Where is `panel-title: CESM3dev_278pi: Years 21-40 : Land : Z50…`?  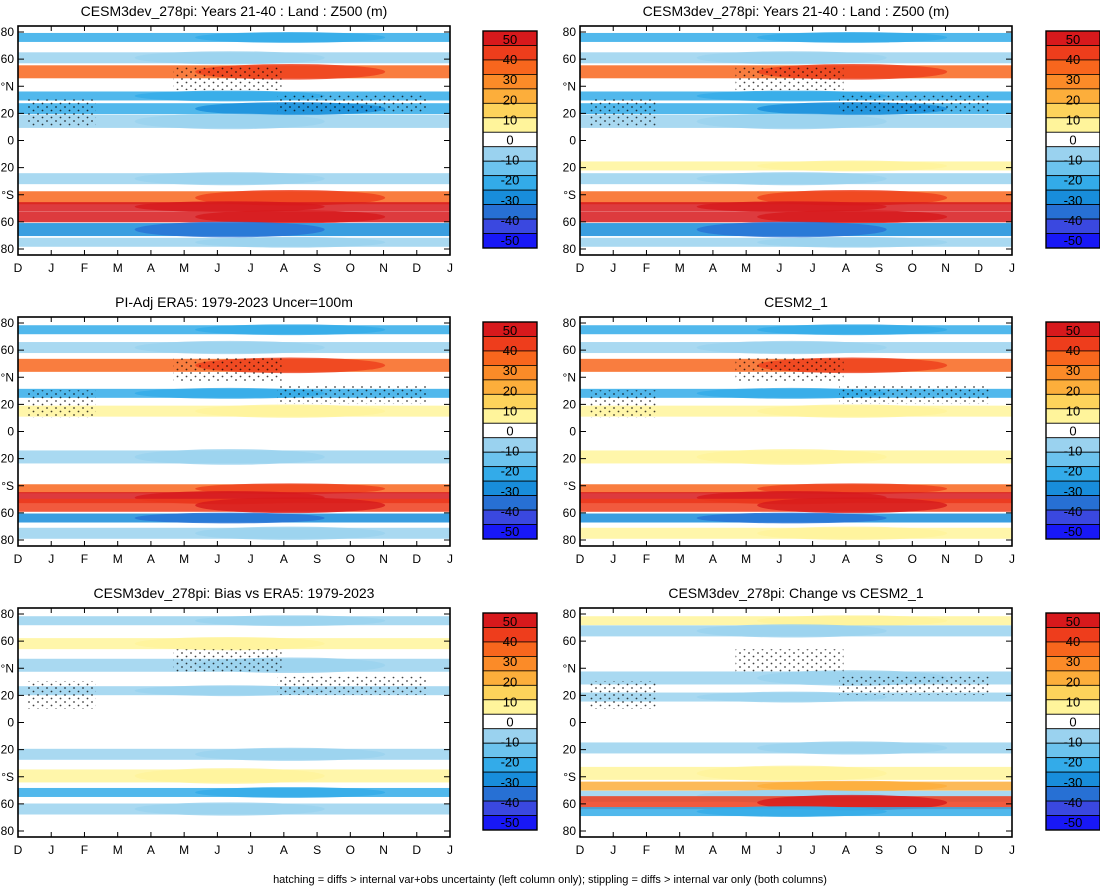
panel-title: CESM3dev_278pi: Years 21-40 : Land : Z50… is located at coordinates (234, 11).